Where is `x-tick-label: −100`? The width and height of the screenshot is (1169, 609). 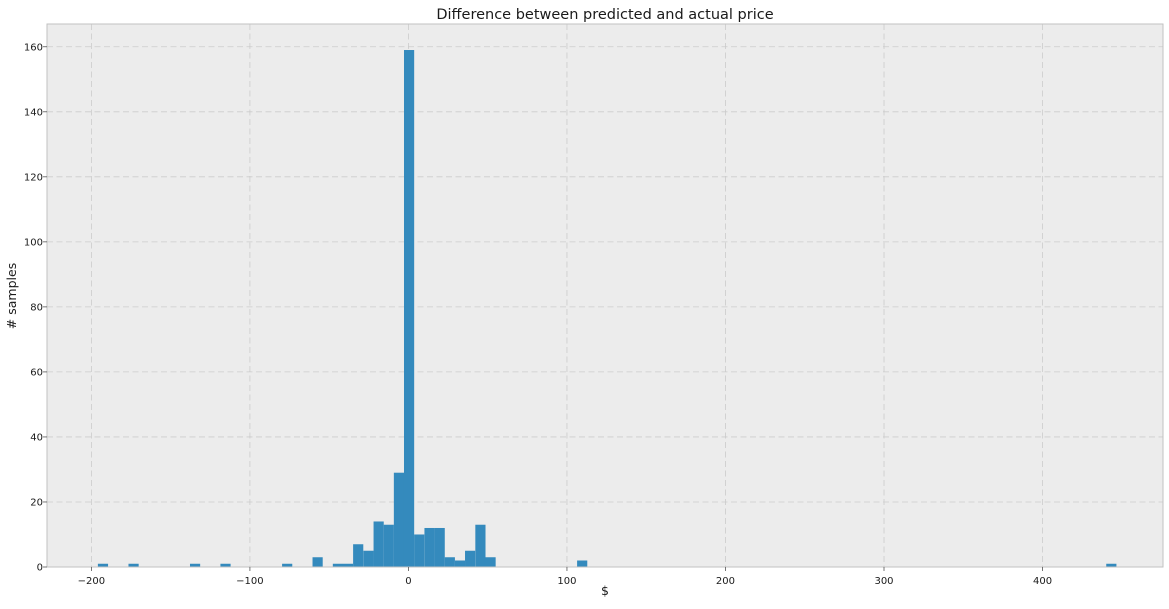
x-tick-label: −100 is located at coordinates (249, 581).